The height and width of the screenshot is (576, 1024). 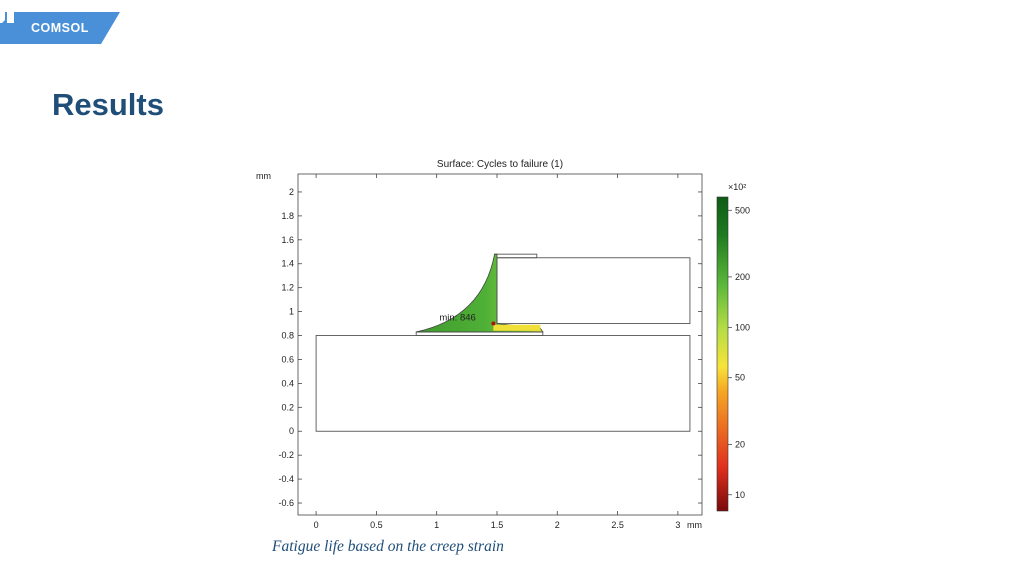 What do you see at coordinates (287, 359) in the screenshot?
I see `y-tick-label: 0.6` at bounding box center [287, 359].